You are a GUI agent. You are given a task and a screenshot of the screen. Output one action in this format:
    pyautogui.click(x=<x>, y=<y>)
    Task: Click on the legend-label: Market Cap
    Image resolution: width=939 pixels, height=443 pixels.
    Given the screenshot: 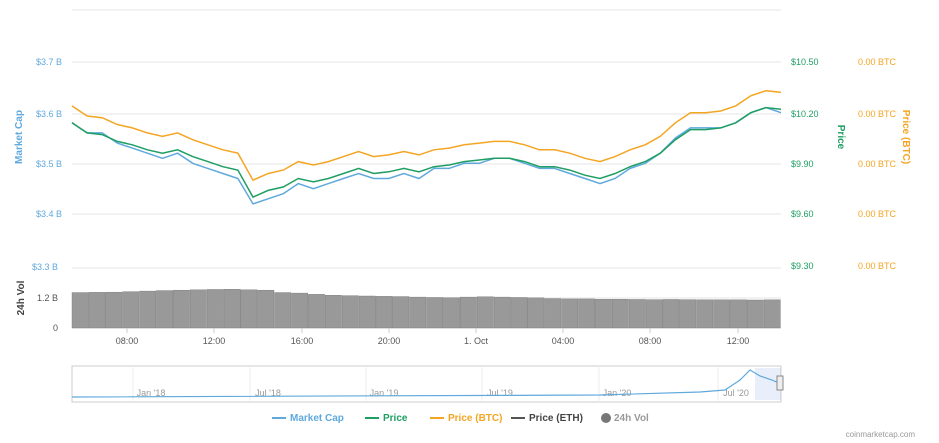 What is the action you would take?
    pyautogui.click(x=317, y=418)
    